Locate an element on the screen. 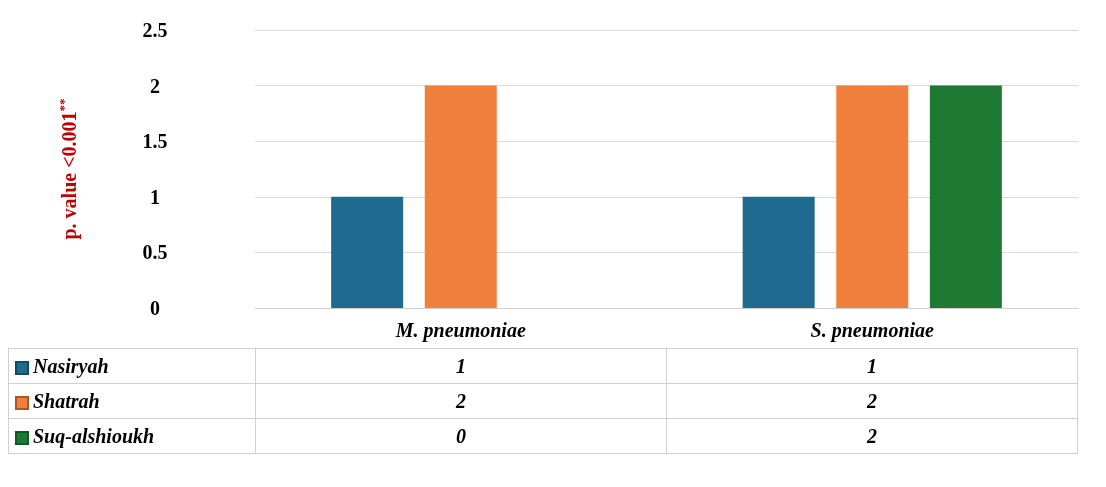  y-tick-label: 0.5 is located at coordinates (155, 252).